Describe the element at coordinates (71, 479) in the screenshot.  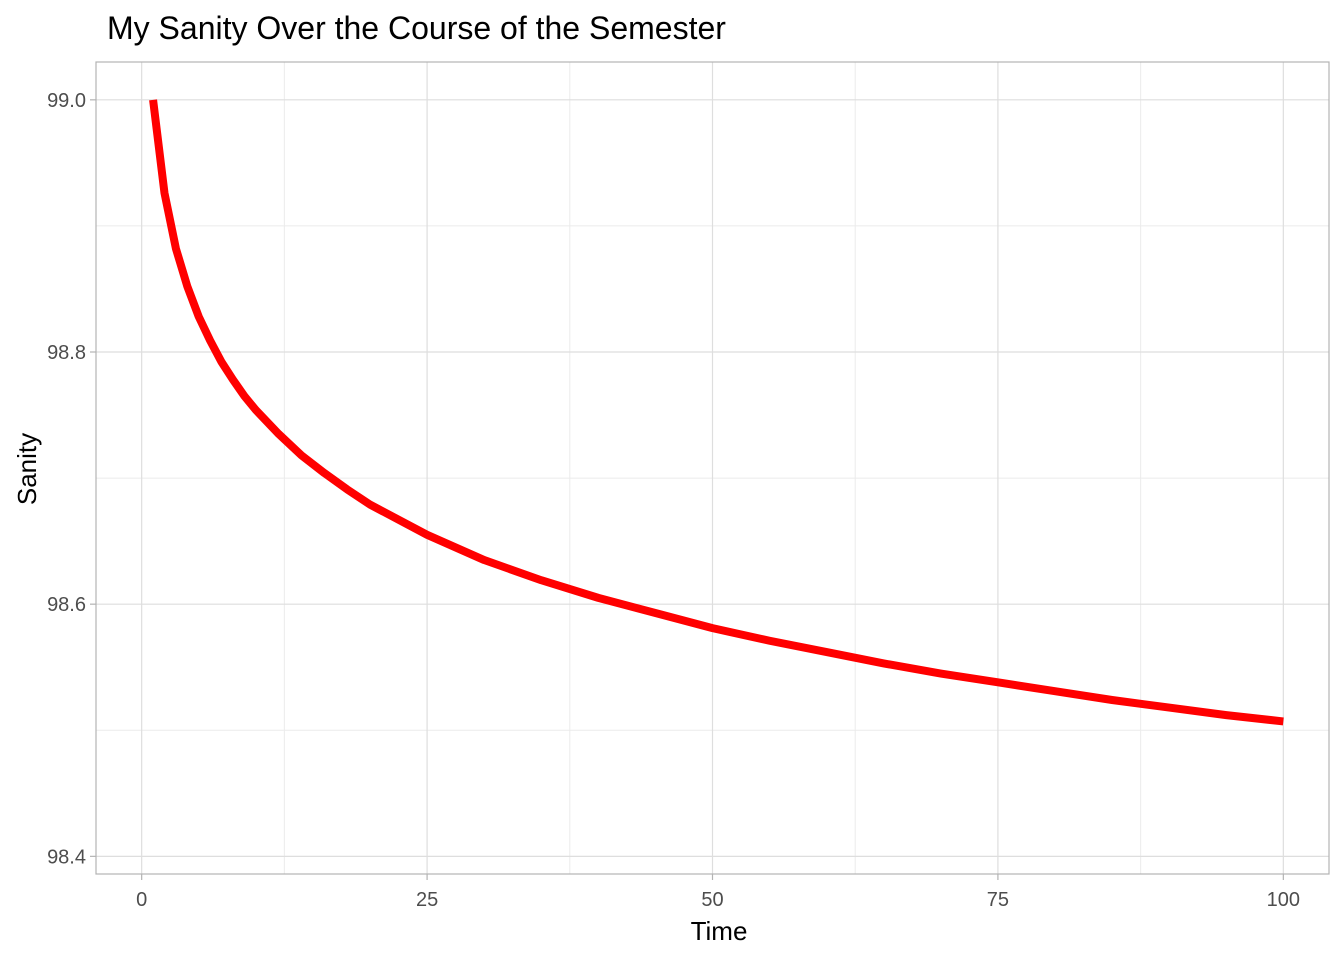
I see `y-axis-ticks: 98.4 98.6 98.8 99.0` at that location.